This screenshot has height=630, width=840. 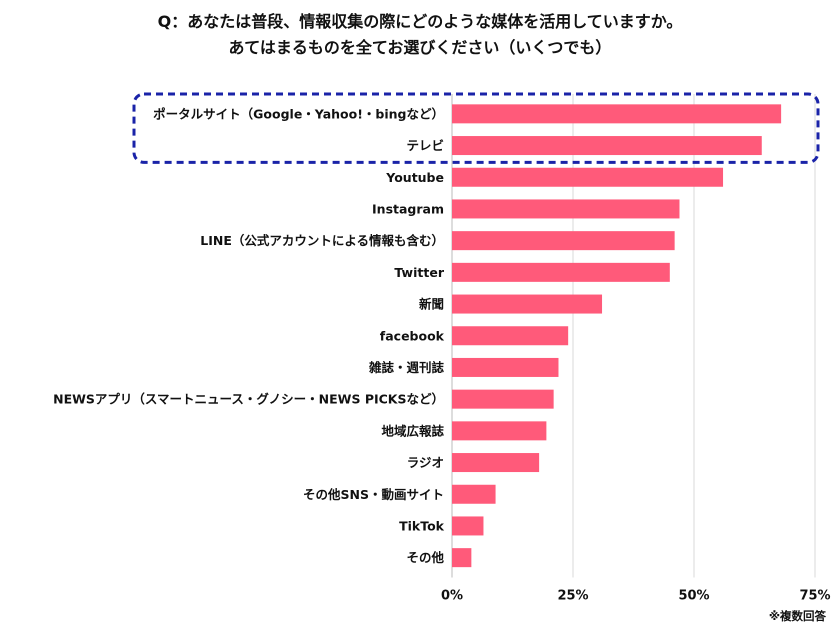 What do you see at coordinates (452, 596) in the screenshot?
I see `x-tick-label: 0%` at bounding box center [452, 596].